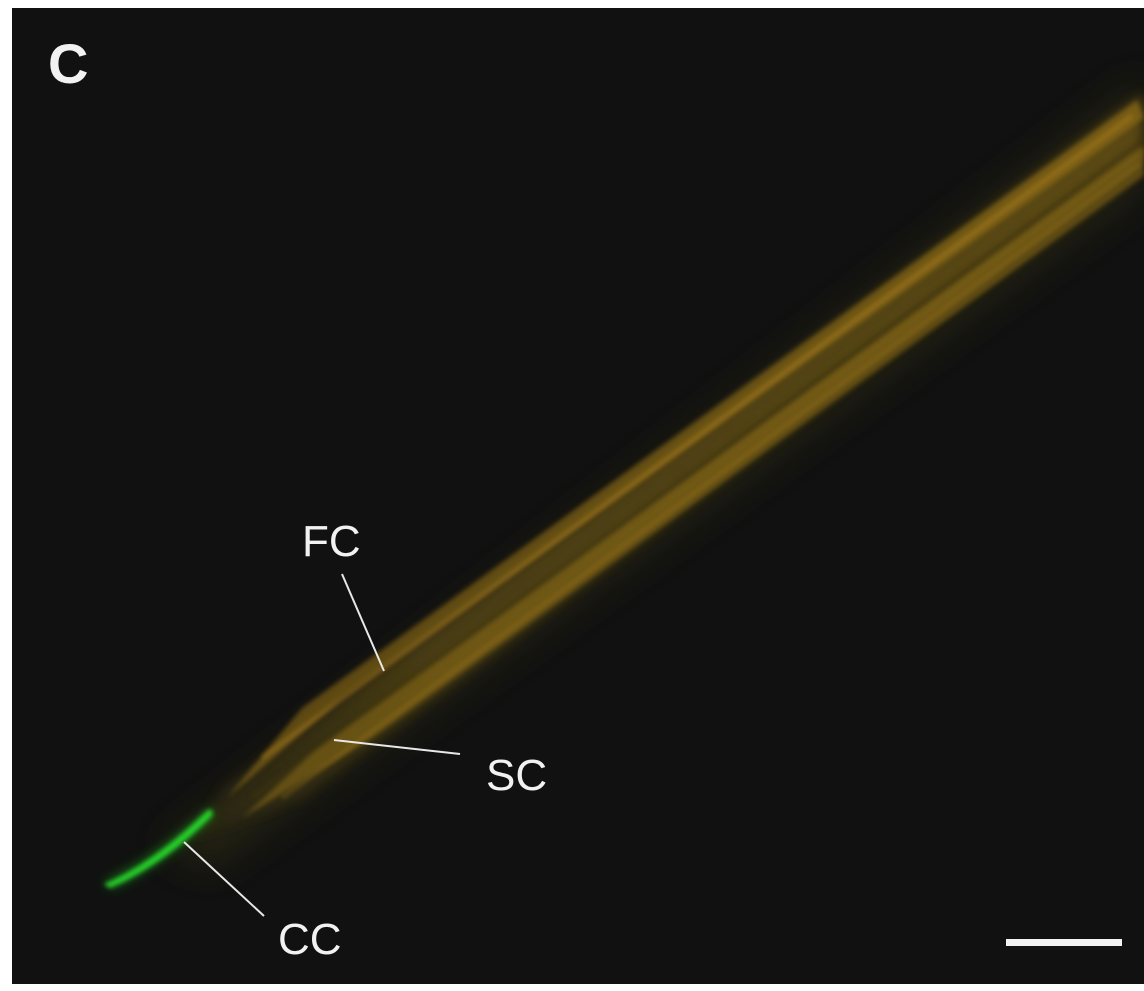  I want to click on cc-leader-line, so click(224, 879).